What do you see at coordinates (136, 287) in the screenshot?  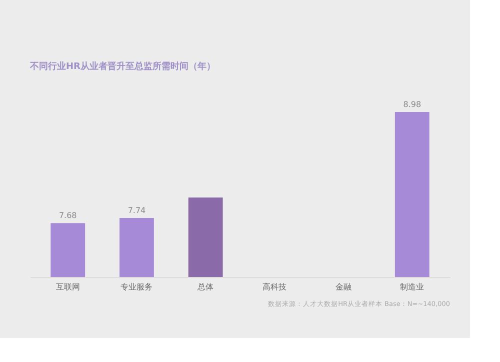 I see `x-tick-label: 专业服务` at bounding box center [136, 287].